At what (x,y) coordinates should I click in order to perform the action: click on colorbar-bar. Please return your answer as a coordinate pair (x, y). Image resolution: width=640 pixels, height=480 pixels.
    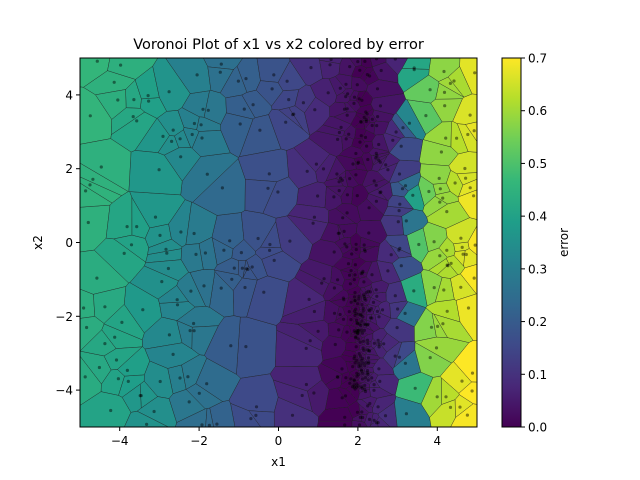
    Looking at the image, I should click on (511, 242).